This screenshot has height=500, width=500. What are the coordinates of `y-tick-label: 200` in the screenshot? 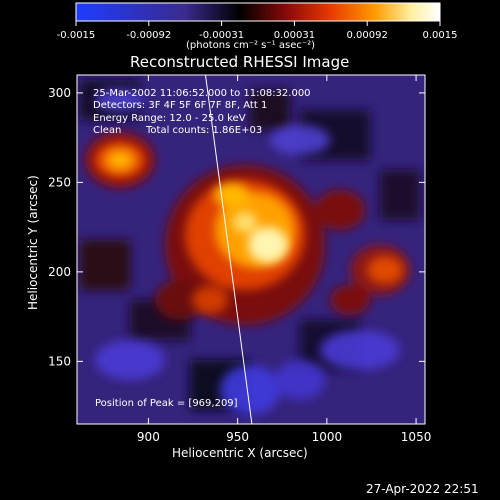 It's located at (59, 272).